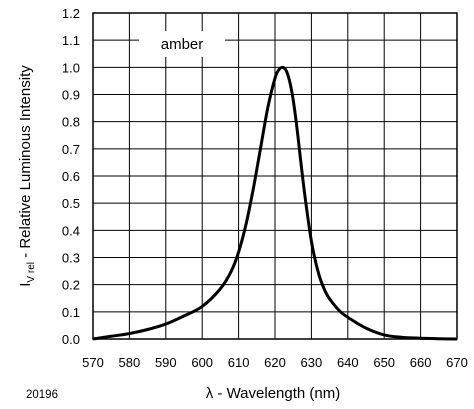  Describe the element at coordinates (202, 362) in the screenshot. I see `x-tick-label: 600` at that location.